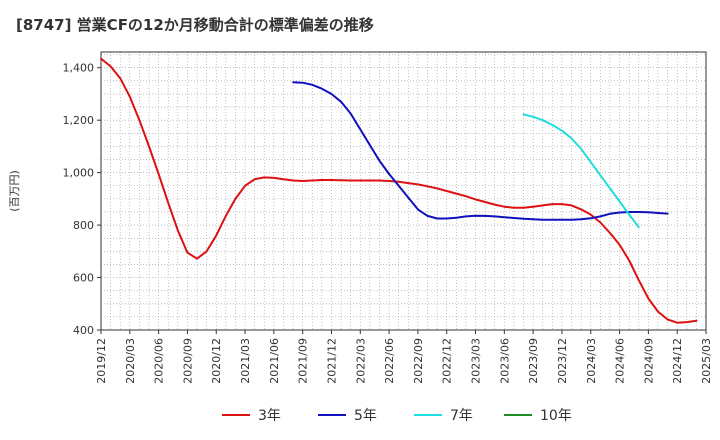 The width and height of the screenshot is (720, 440). Describe the element at coordinates (83, 330) in the screenshot. I see `y-tick-label: 400` at that location.